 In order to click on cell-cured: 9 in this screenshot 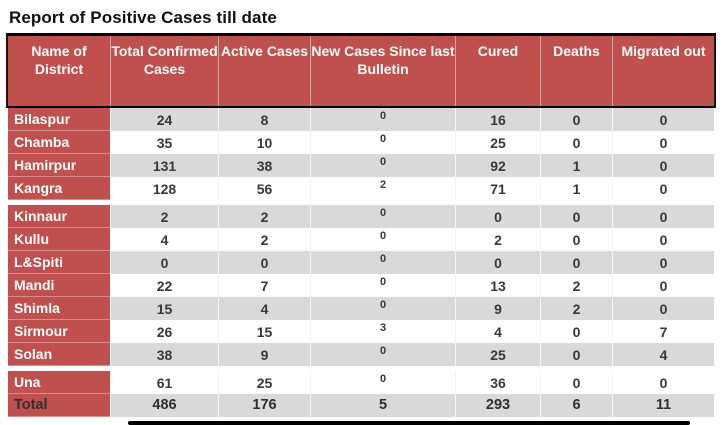, I will do `click(497, 308)`.